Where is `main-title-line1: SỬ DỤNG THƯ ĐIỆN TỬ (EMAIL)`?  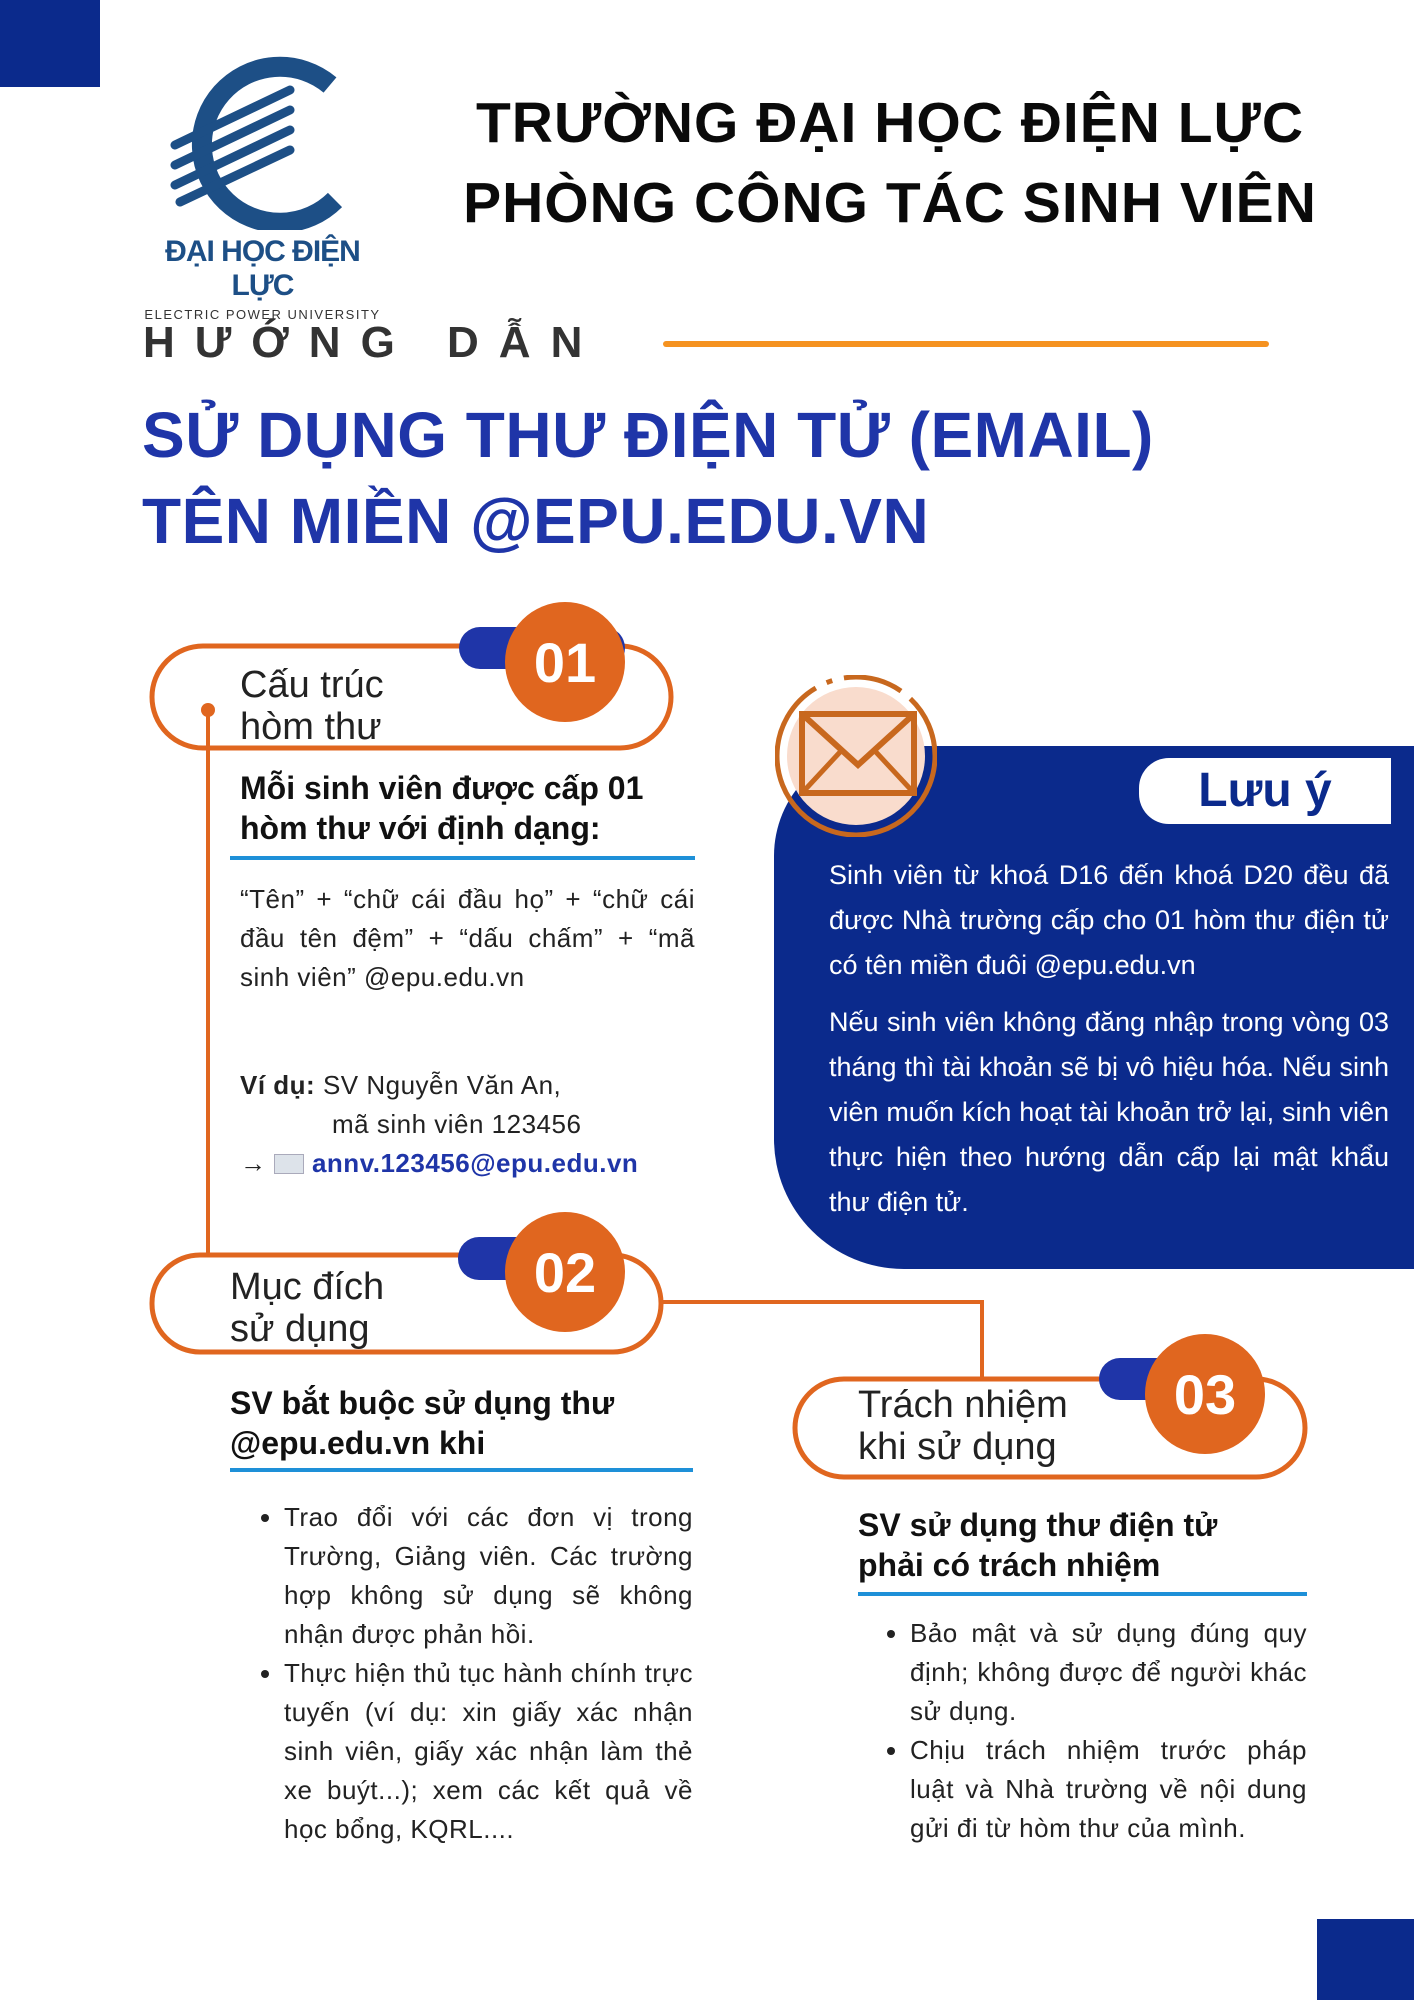
main-title-line1: SỬ DỤNG THƯ ĐIỆN TỬ (EMAIL) is located at coordinates (648, 435).